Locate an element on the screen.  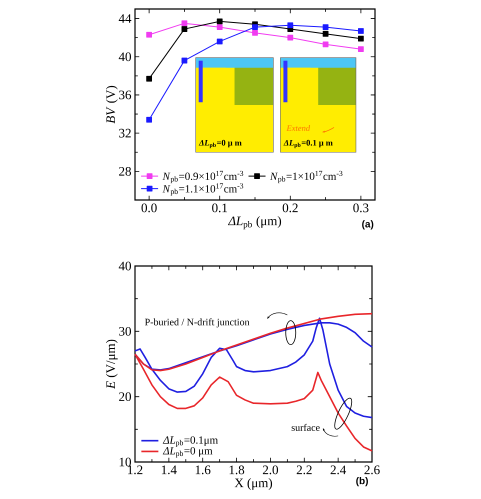
x-tick-label: 1.2 is located at coordinates (135, 470).